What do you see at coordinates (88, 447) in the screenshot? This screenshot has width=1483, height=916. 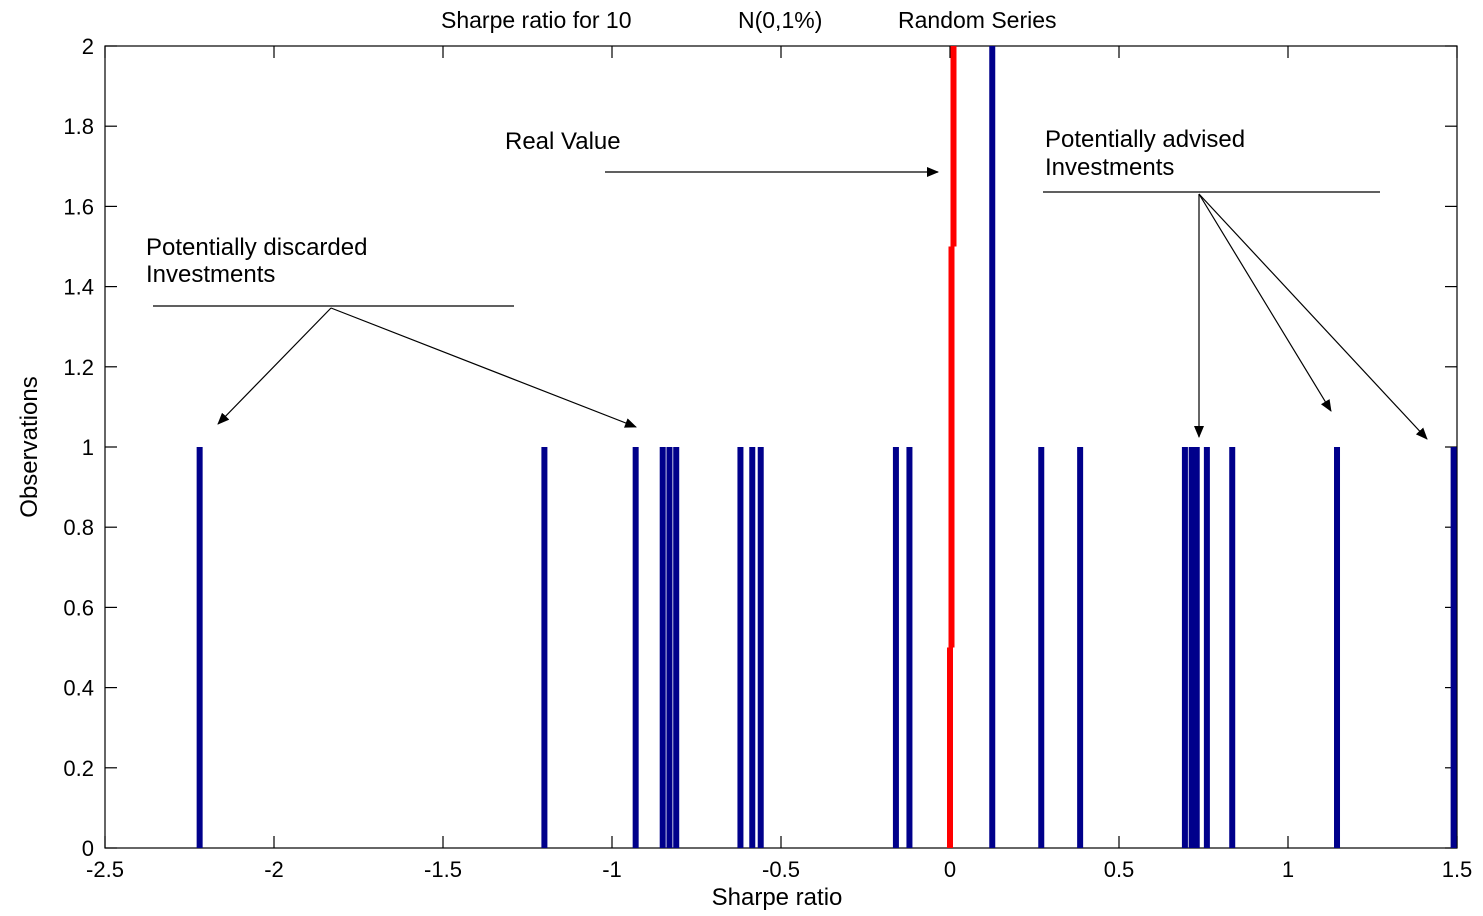 I see `y-tick-label: 1` at bounding box center [88, 447].